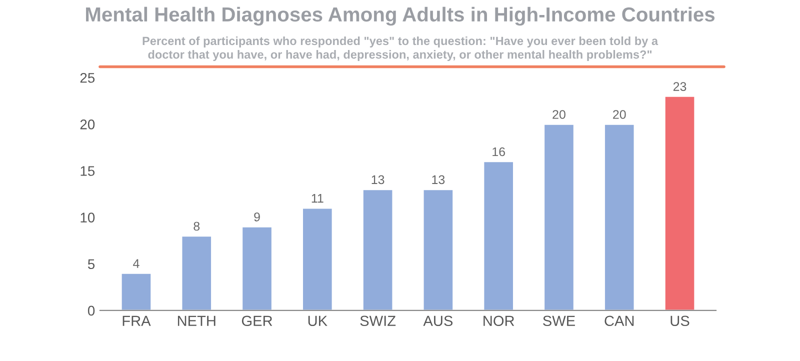 This screenshot has height=361, width=800. Describe the element at coordinates (318, 321) in the screenshot. I see `x-tick-label: UK` at that location.